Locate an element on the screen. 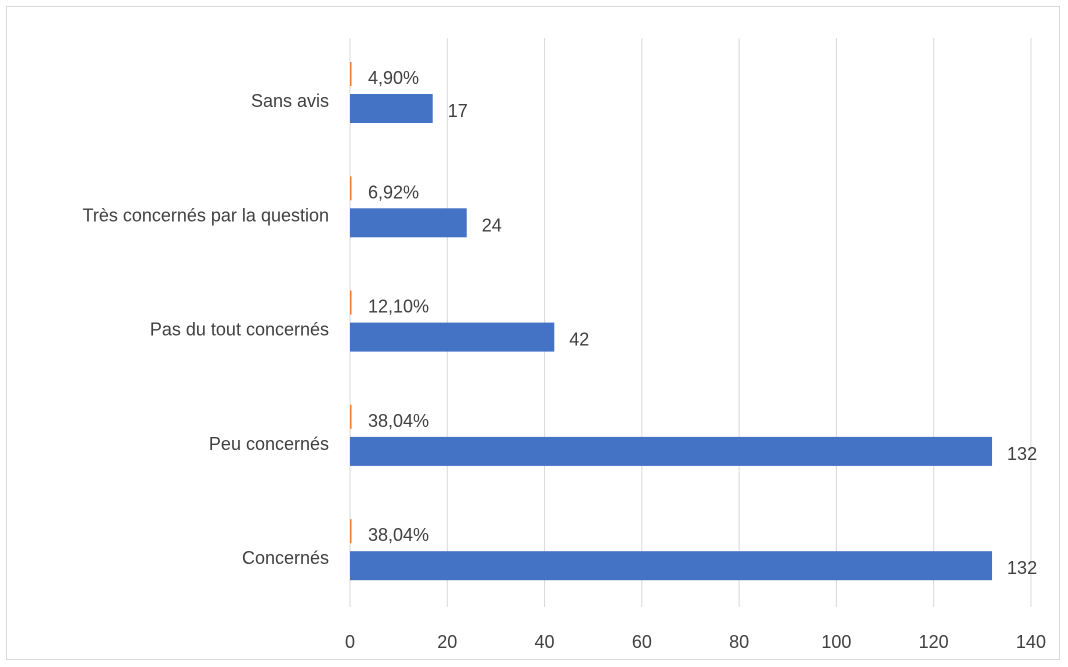 Image resolution: width=1068 pixels, height=667 pixels. value-label: 17 is located at coordinates (458, 111).